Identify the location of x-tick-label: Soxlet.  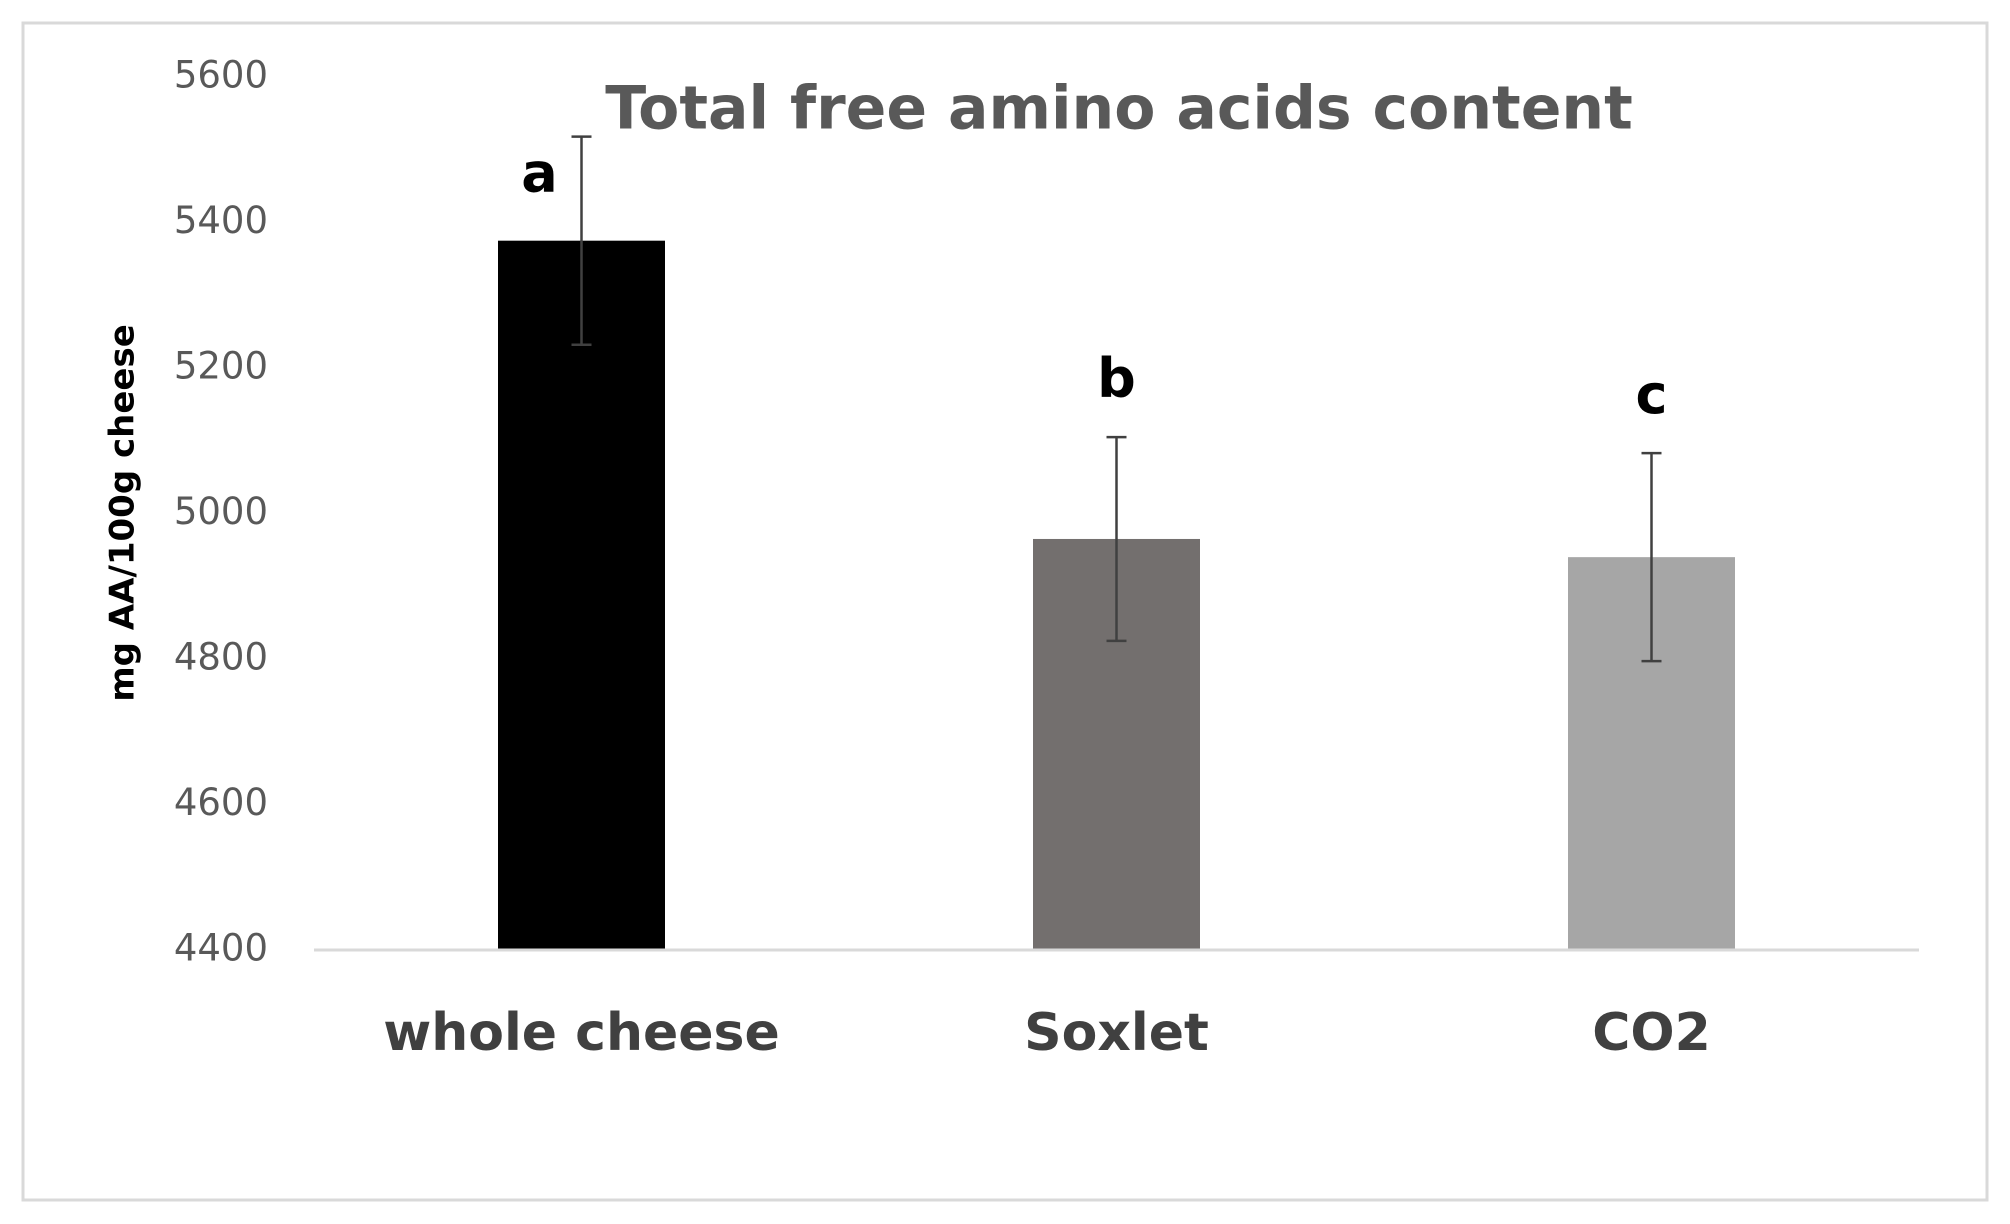
(1116, 1033).